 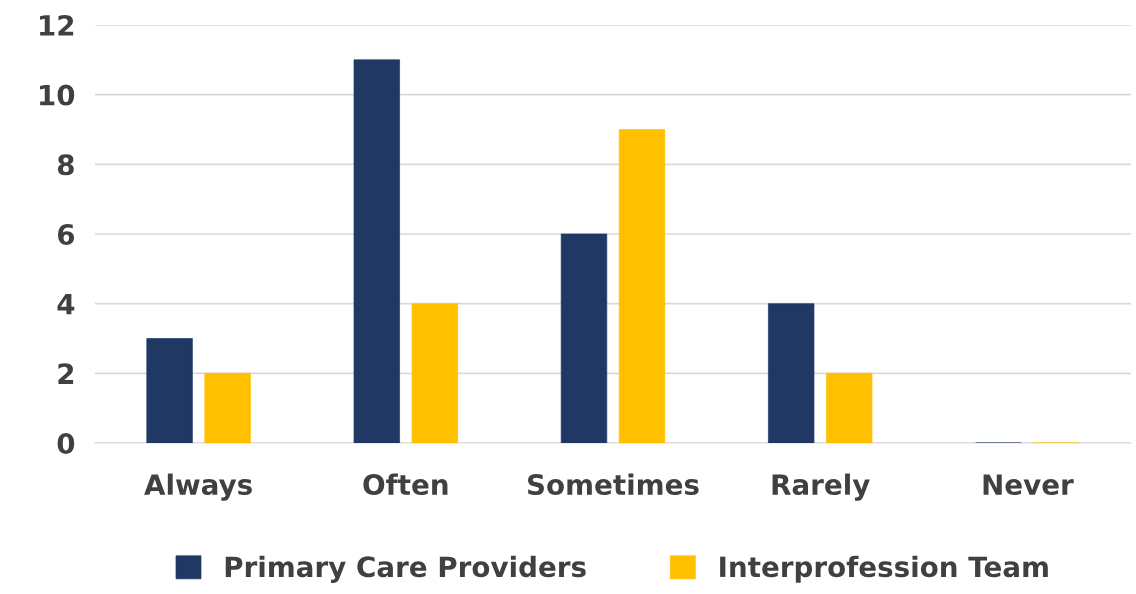 I want to click on x-tick-label: Sometimes, so click(x=613, y=484).